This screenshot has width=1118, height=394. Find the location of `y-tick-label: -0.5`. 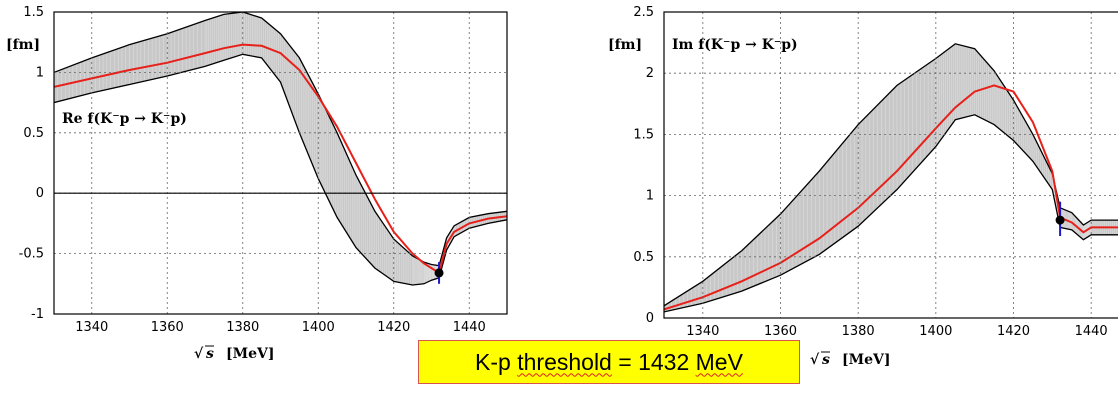

y-tick-label: -0.5 is located at coordinates (31, 254).